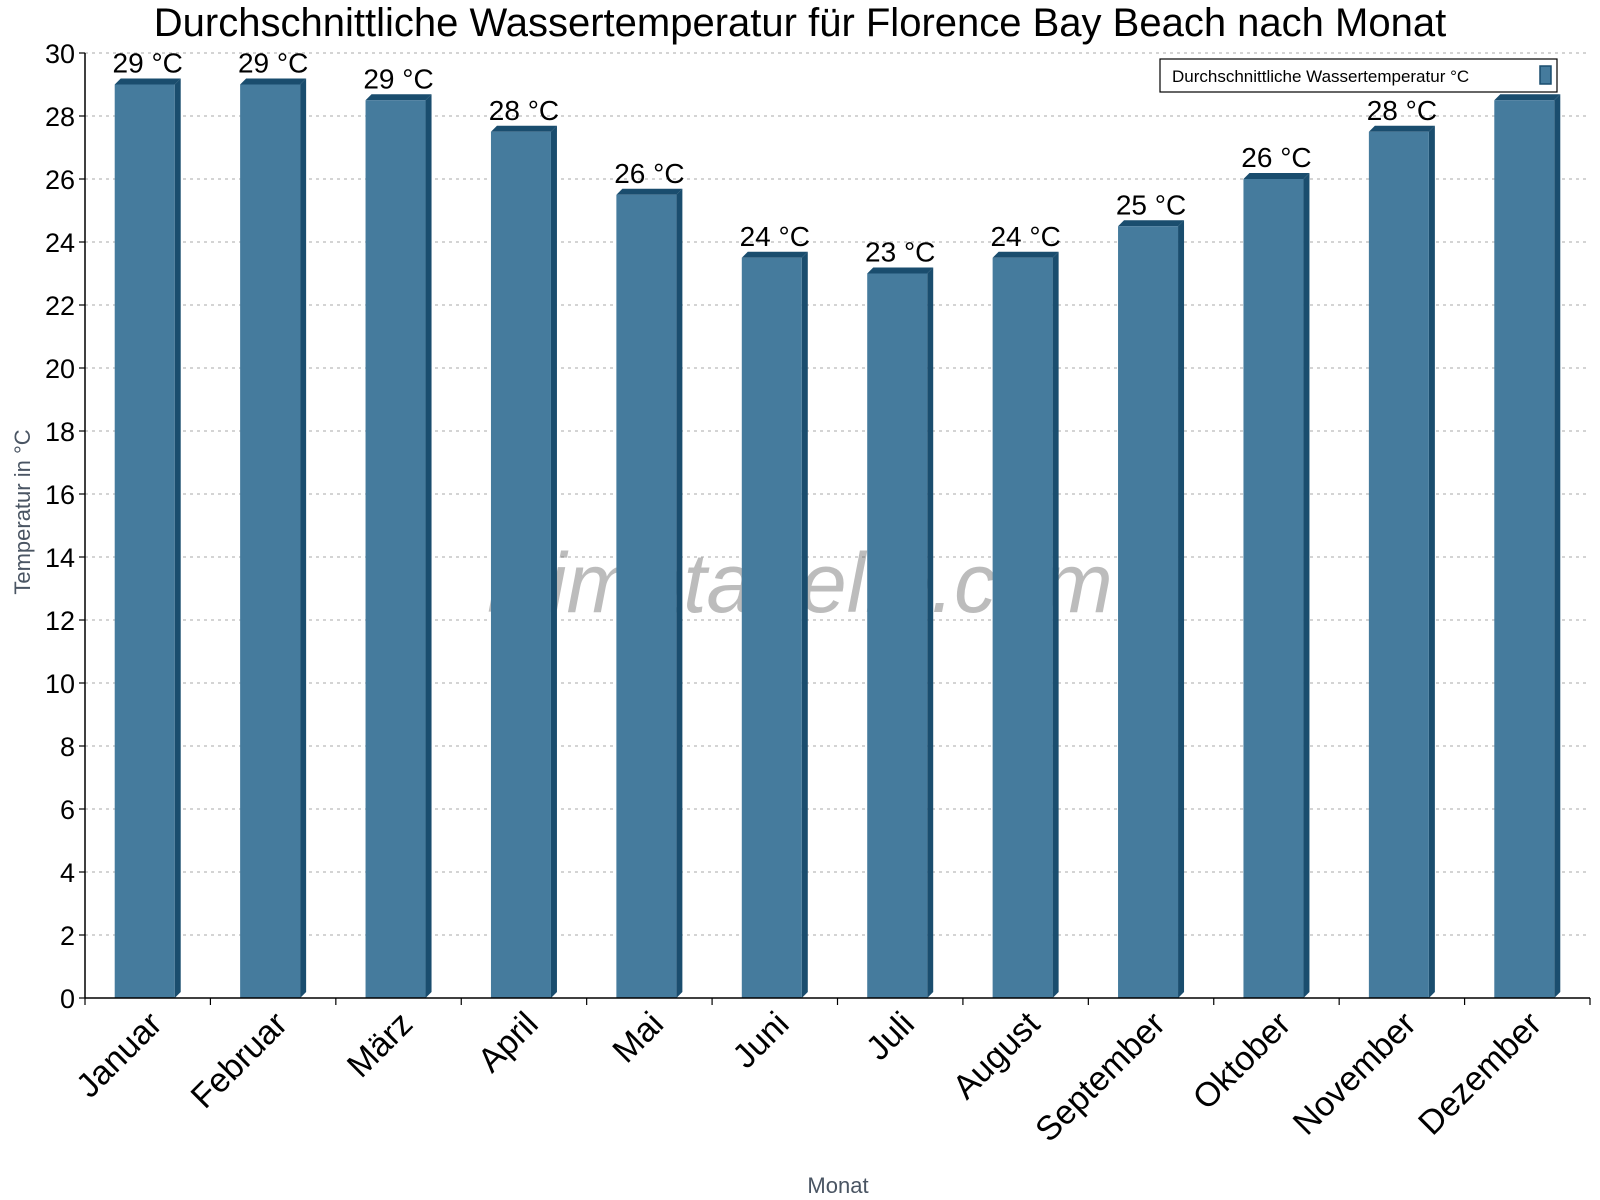  I want to click on data-label: 25 °C, so click(1151, 204).